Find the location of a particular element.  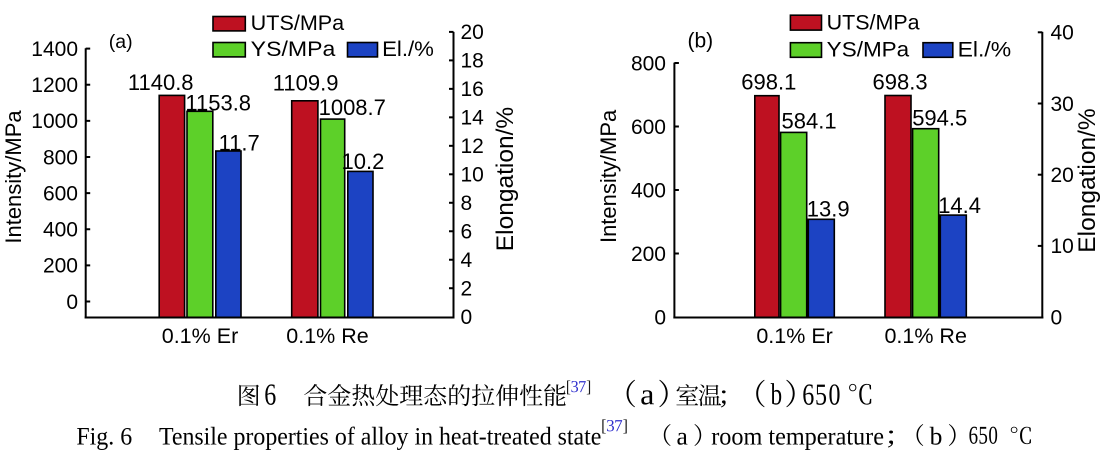

svg-text: 1140.8 is located at coordinates (161, 82).